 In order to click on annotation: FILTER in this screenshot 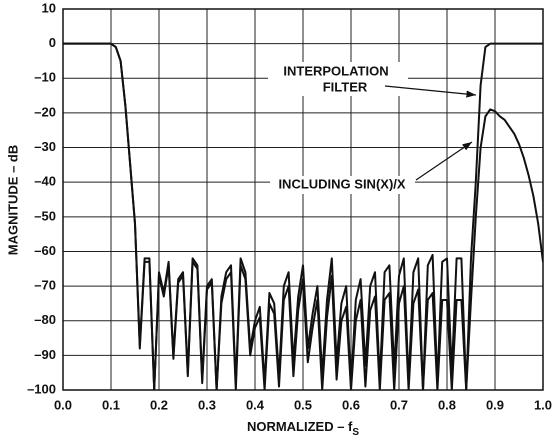, I will do `click(345, 86)`.